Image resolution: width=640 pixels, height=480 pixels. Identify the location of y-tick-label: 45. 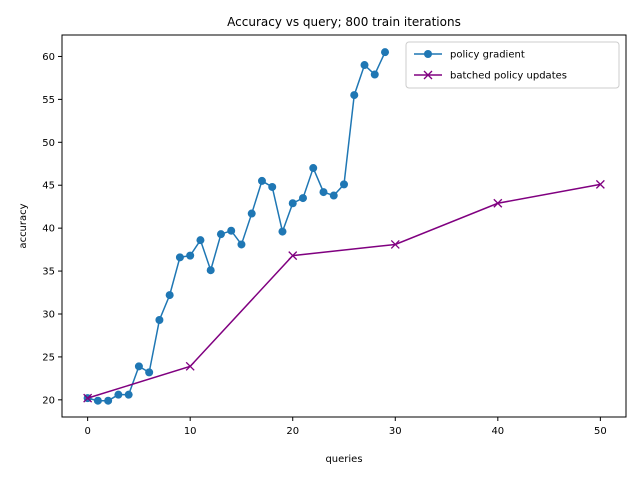
(48, 186).